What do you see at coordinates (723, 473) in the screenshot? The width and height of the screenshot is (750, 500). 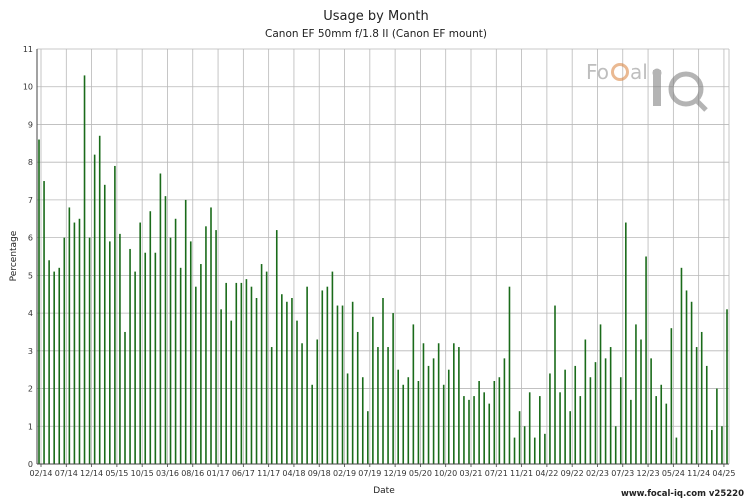 I see `x-tick-label: 04/25` at bounding box center [723, 473].